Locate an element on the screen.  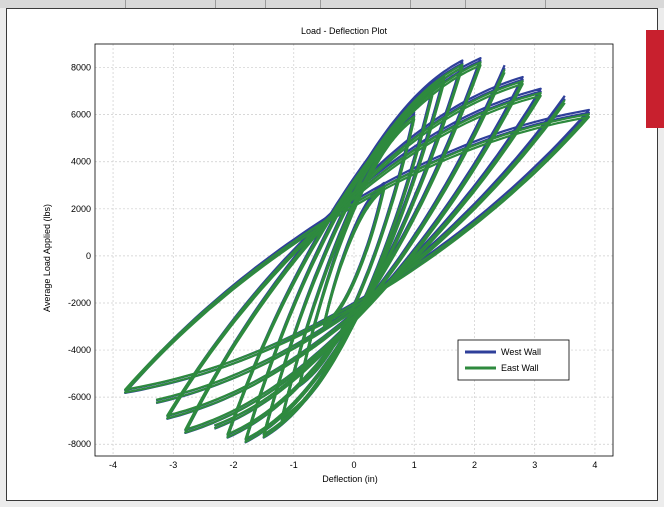
x-axis-label: Deflection (in) is located at coordinates (350, 479).